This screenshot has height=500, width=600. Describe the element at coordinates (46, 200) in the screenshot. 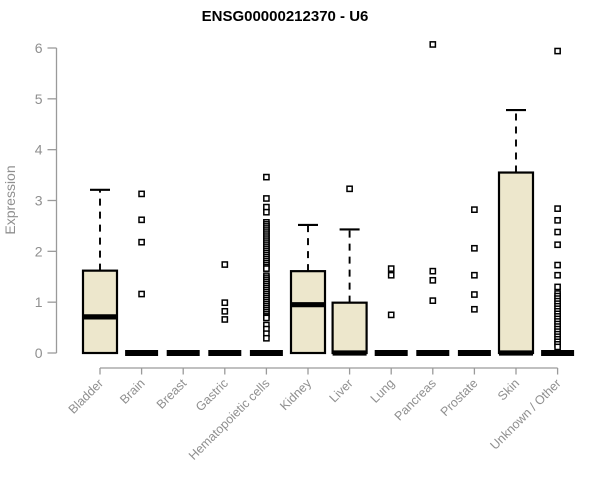

I see `y-axis: 0 1 2 3 4 5 6` at that location.